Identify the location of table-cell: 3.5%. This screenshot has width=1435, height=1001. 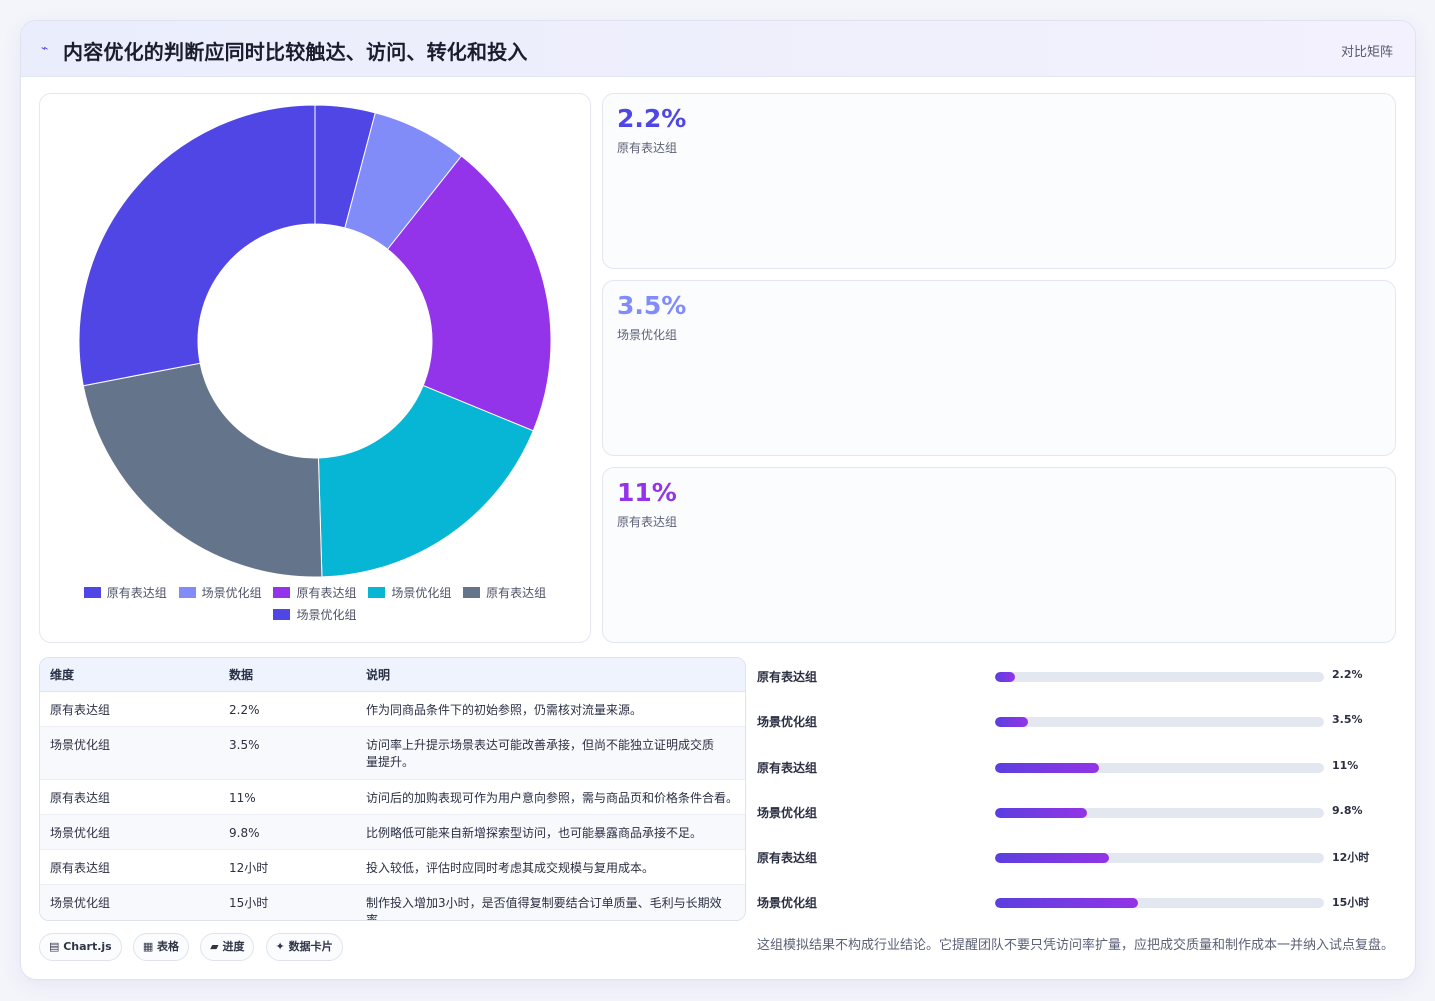
(287, 753).